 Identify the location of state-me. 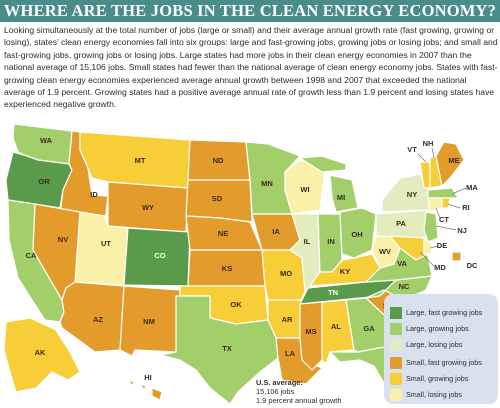
(450, 164).